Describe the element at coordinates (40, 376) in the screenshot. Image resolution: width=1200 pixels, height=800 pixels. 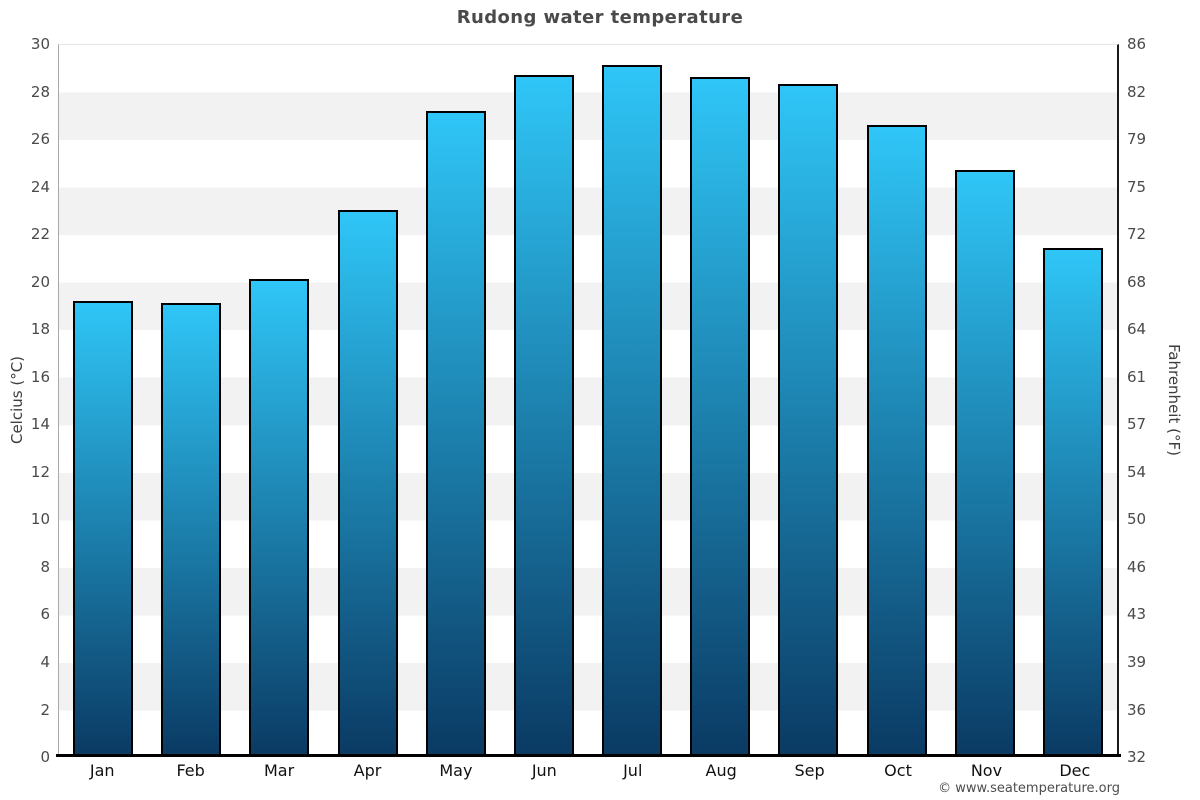
I see `celsius-tick-16: 16` at that location.